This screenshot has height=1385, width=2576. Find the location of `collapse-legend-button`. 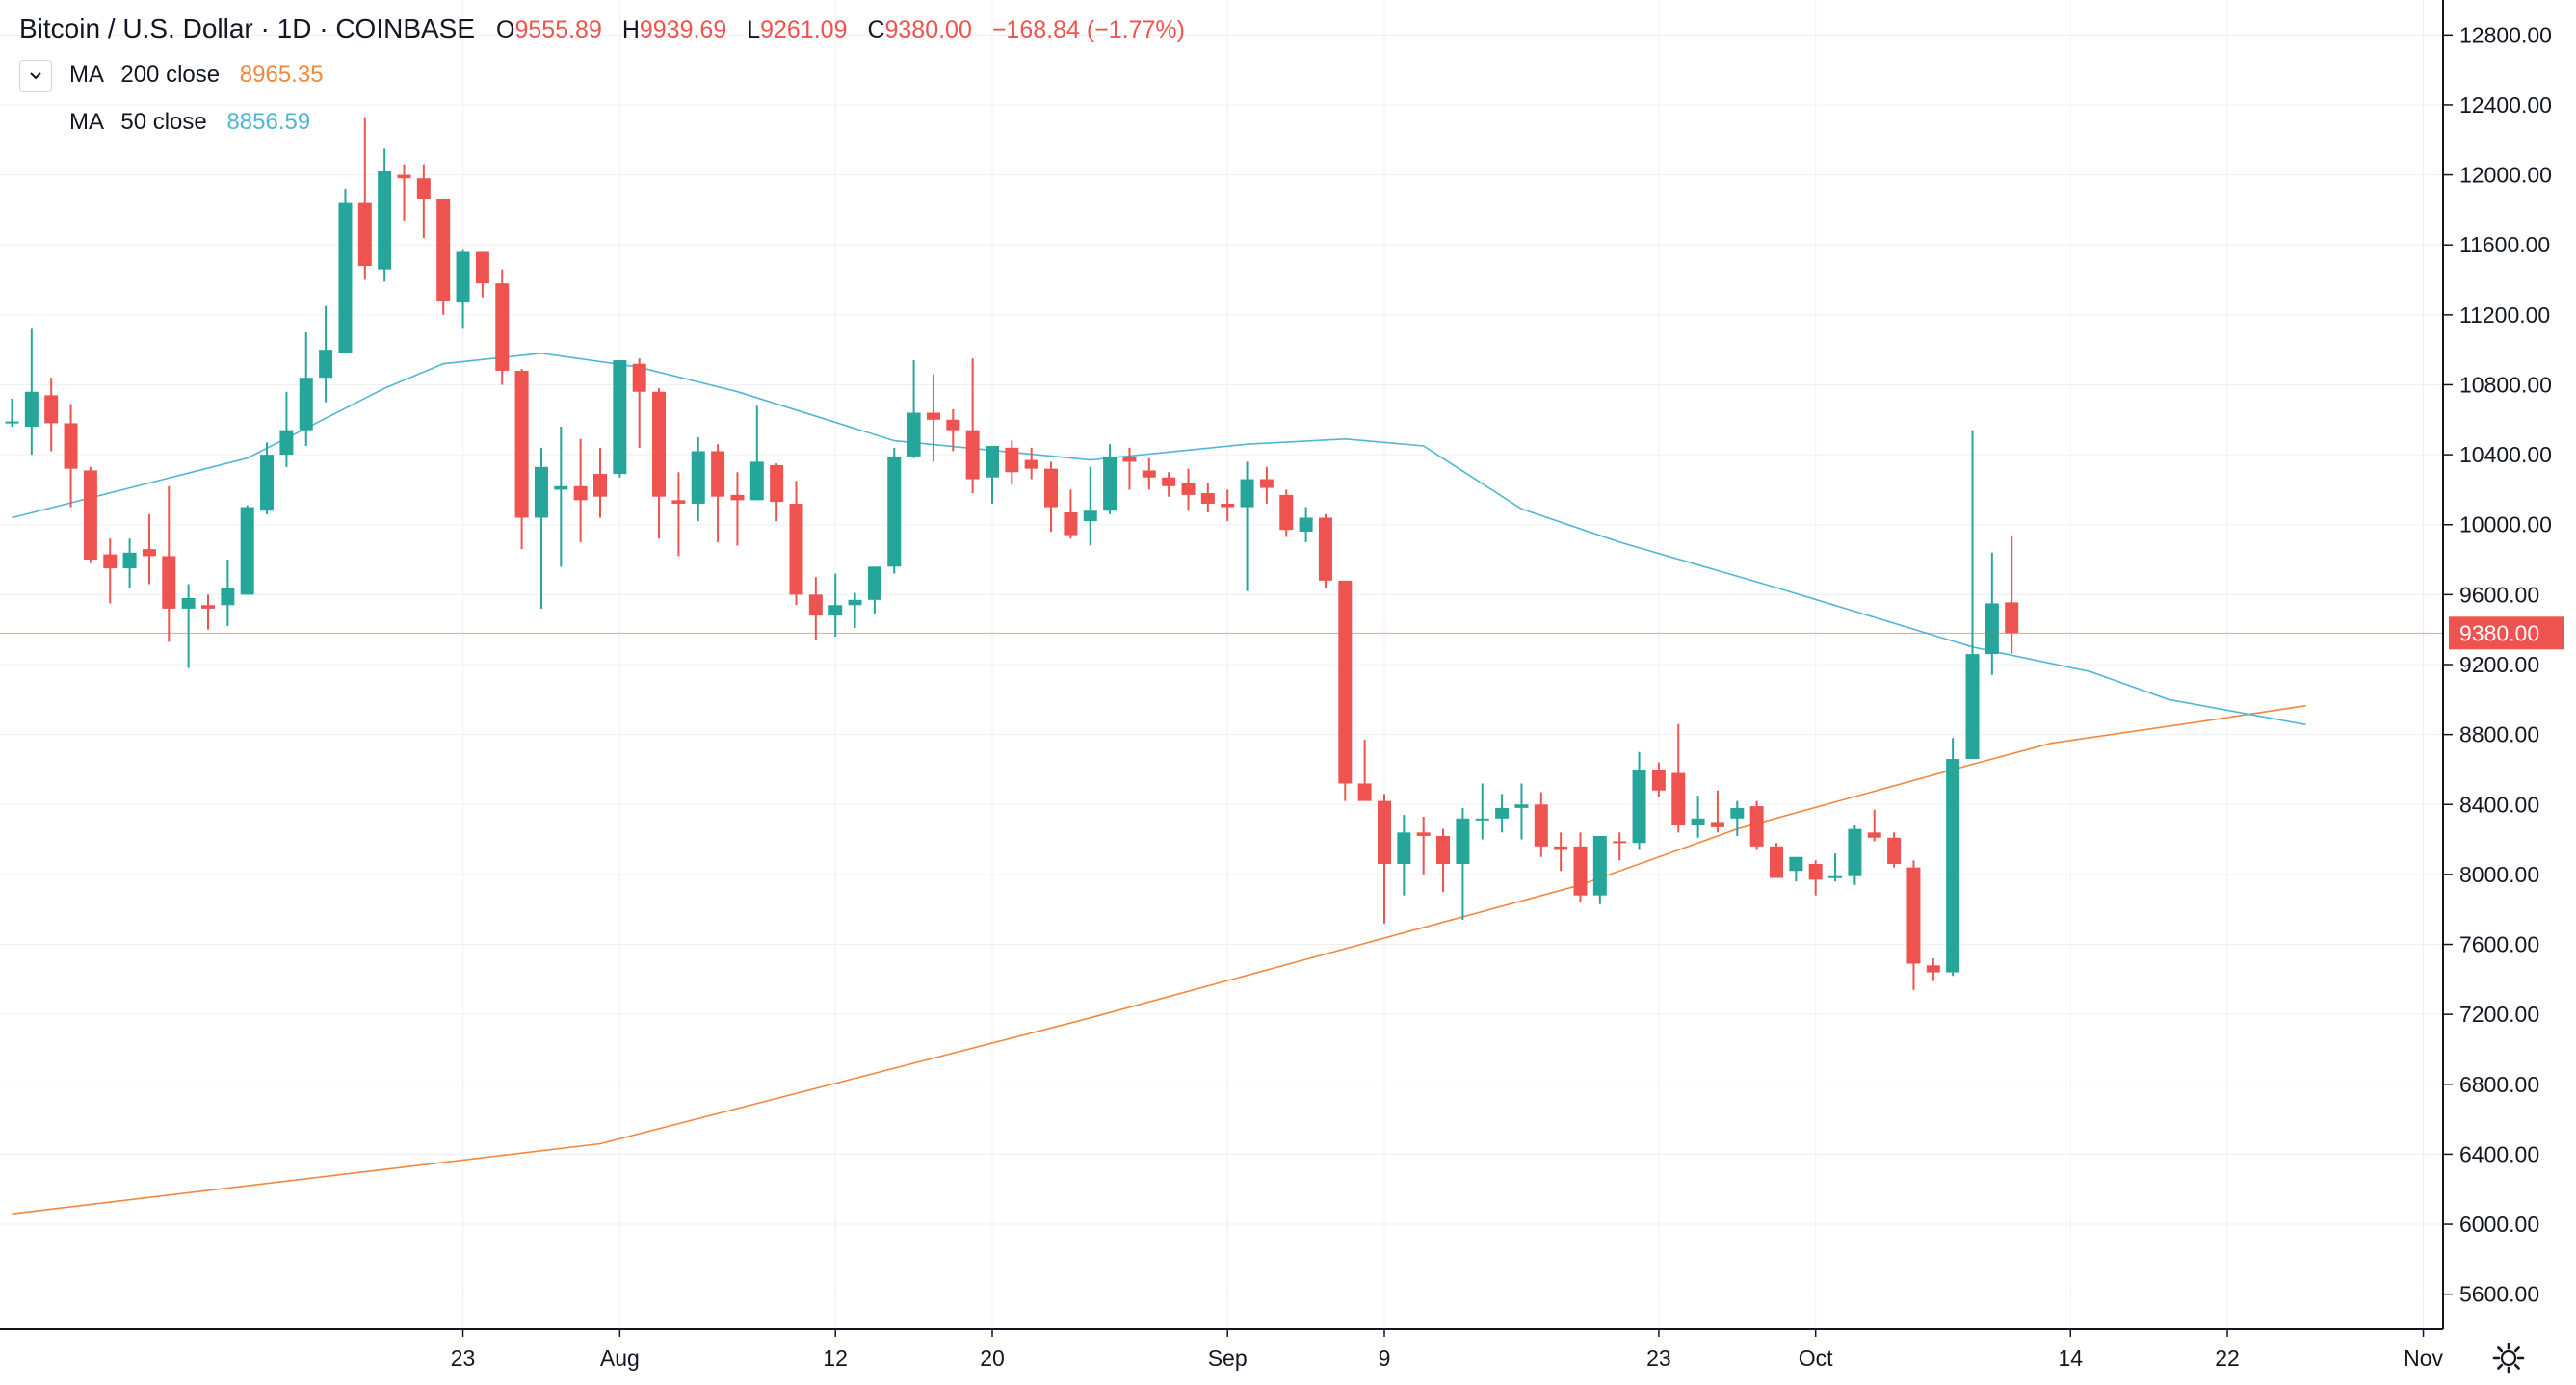

collapse-legend-button is located at coordinates (36, 76).